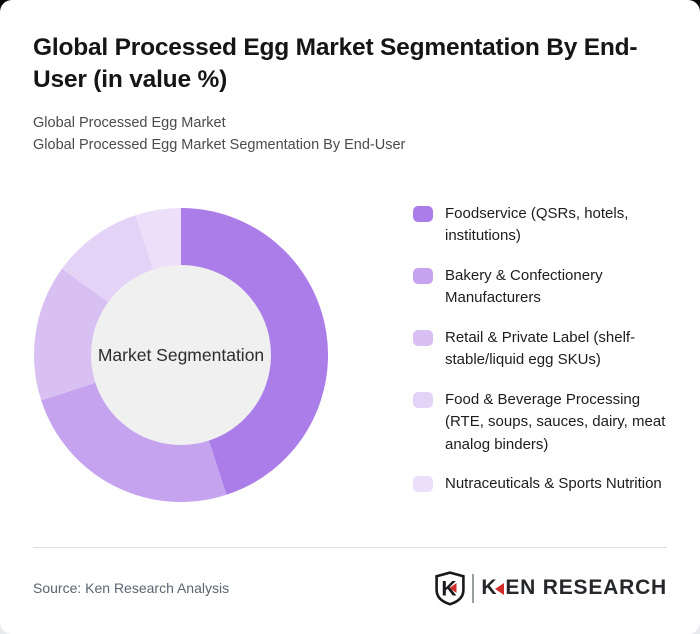  Describe the element at coordinates (350, 547) in the screenshot. I see `footer-divider` at that location.